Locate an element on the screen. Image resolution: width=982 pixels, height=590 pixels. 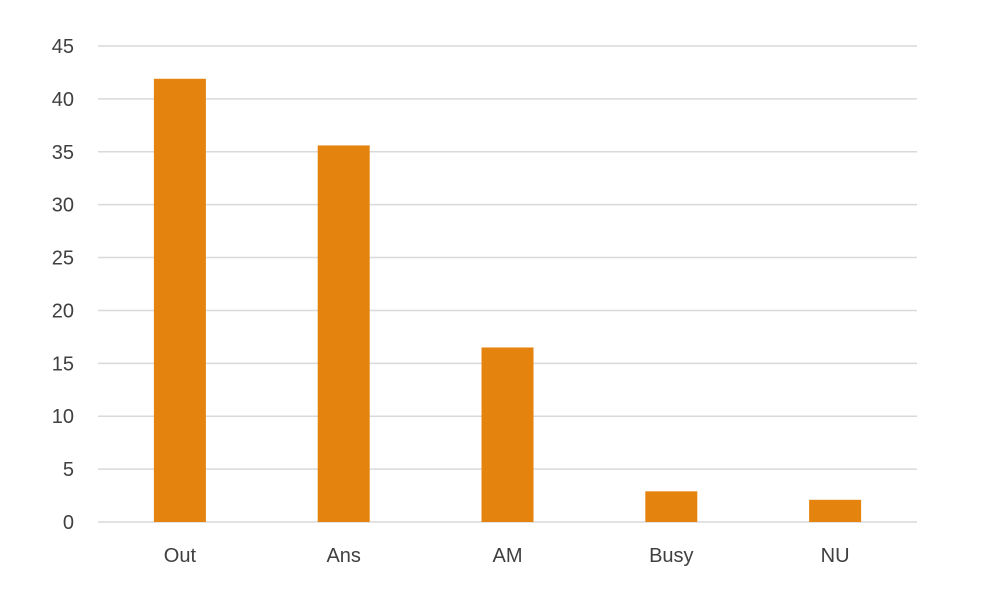
x-tick-label: AM is located at coordinates (508, 556).